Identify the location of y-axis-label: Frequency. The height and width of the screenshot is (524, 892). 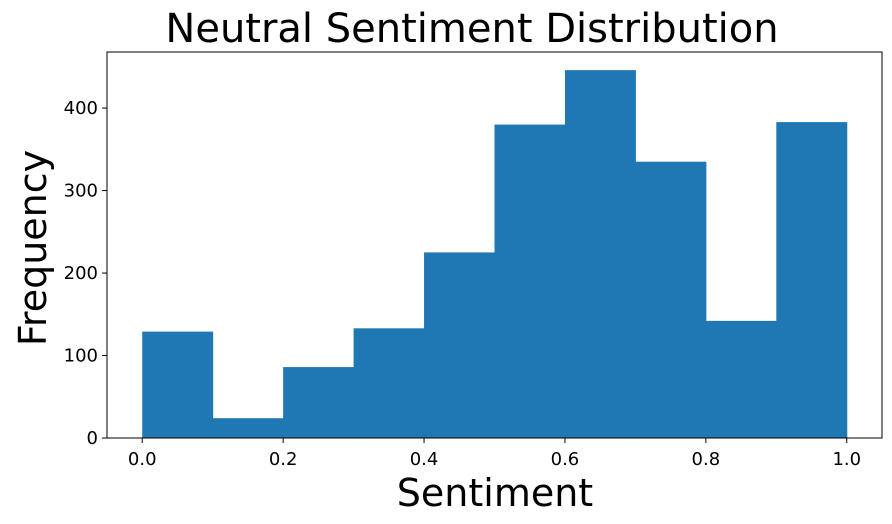
(33, 248).